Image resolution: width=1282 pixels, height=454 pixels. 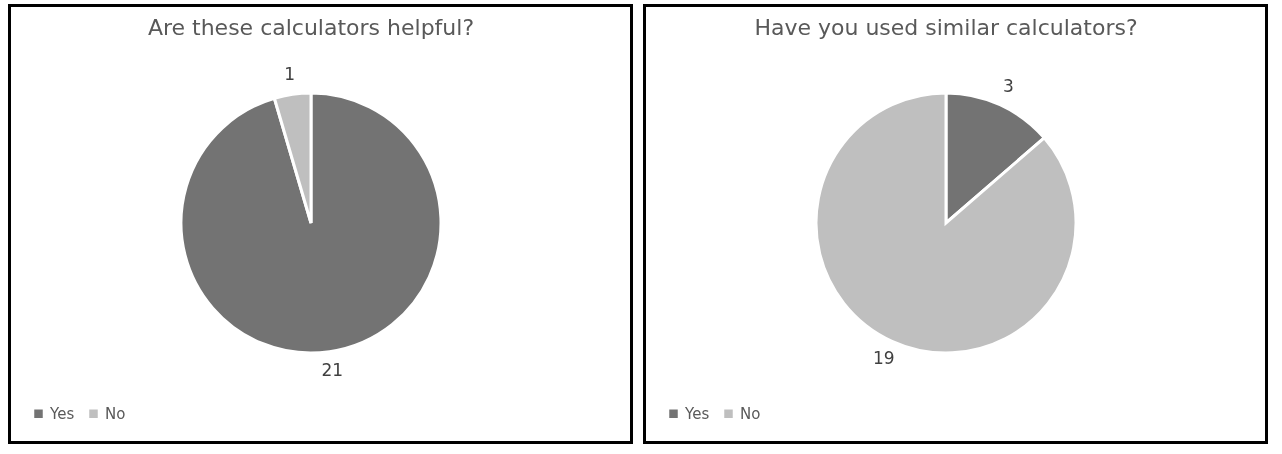 What do you see at coordinates (883, 358) in the screenshot?
I see `data-label: 19` at bounding box center [883, 358].